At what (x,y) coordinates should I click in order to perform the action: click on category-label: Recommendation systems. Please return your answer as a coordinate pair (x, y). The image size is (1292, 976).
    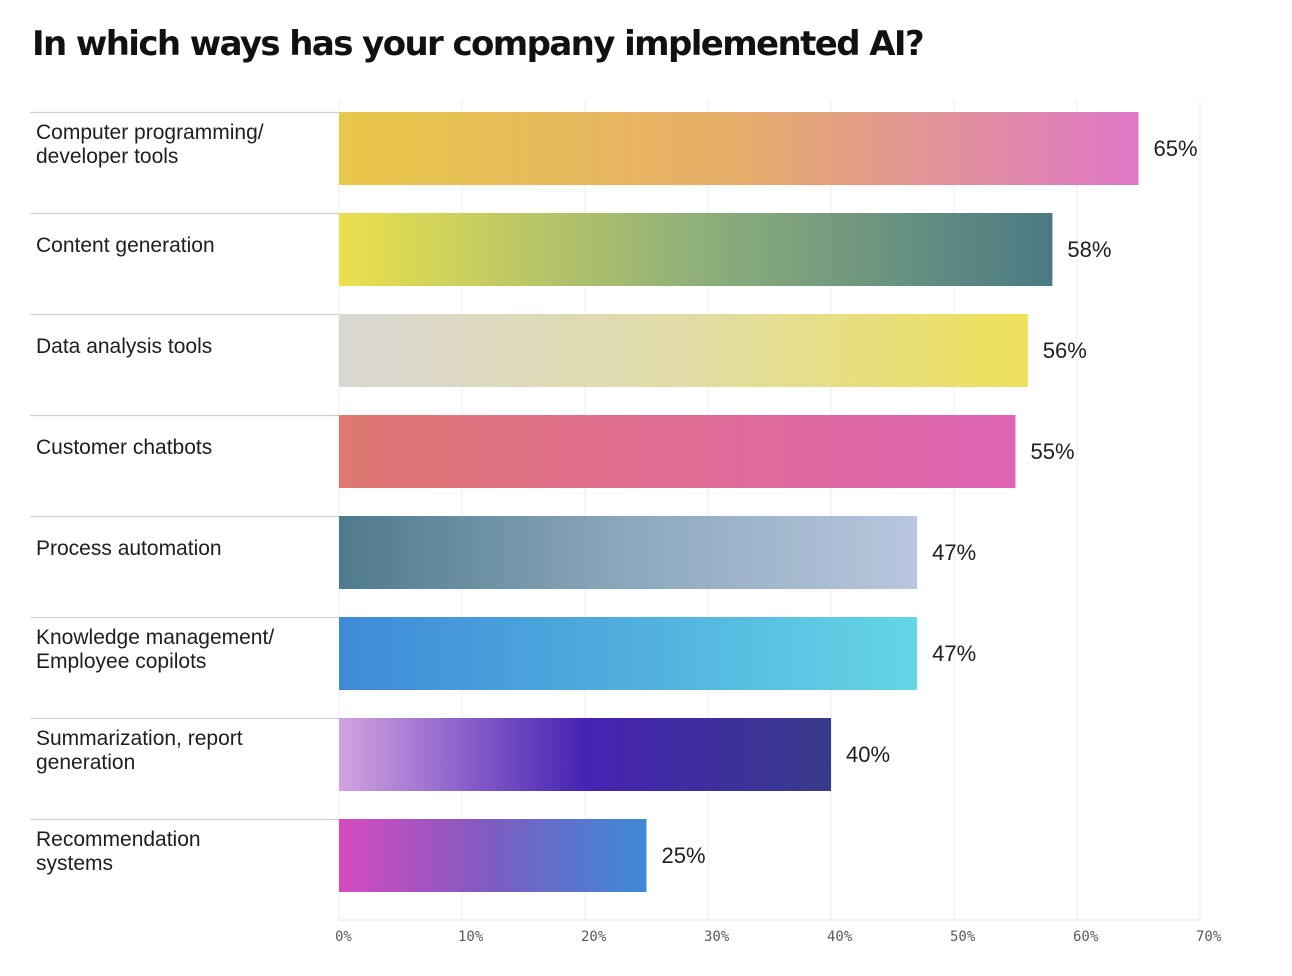
    Looking at the image, I should click on (118, 851).